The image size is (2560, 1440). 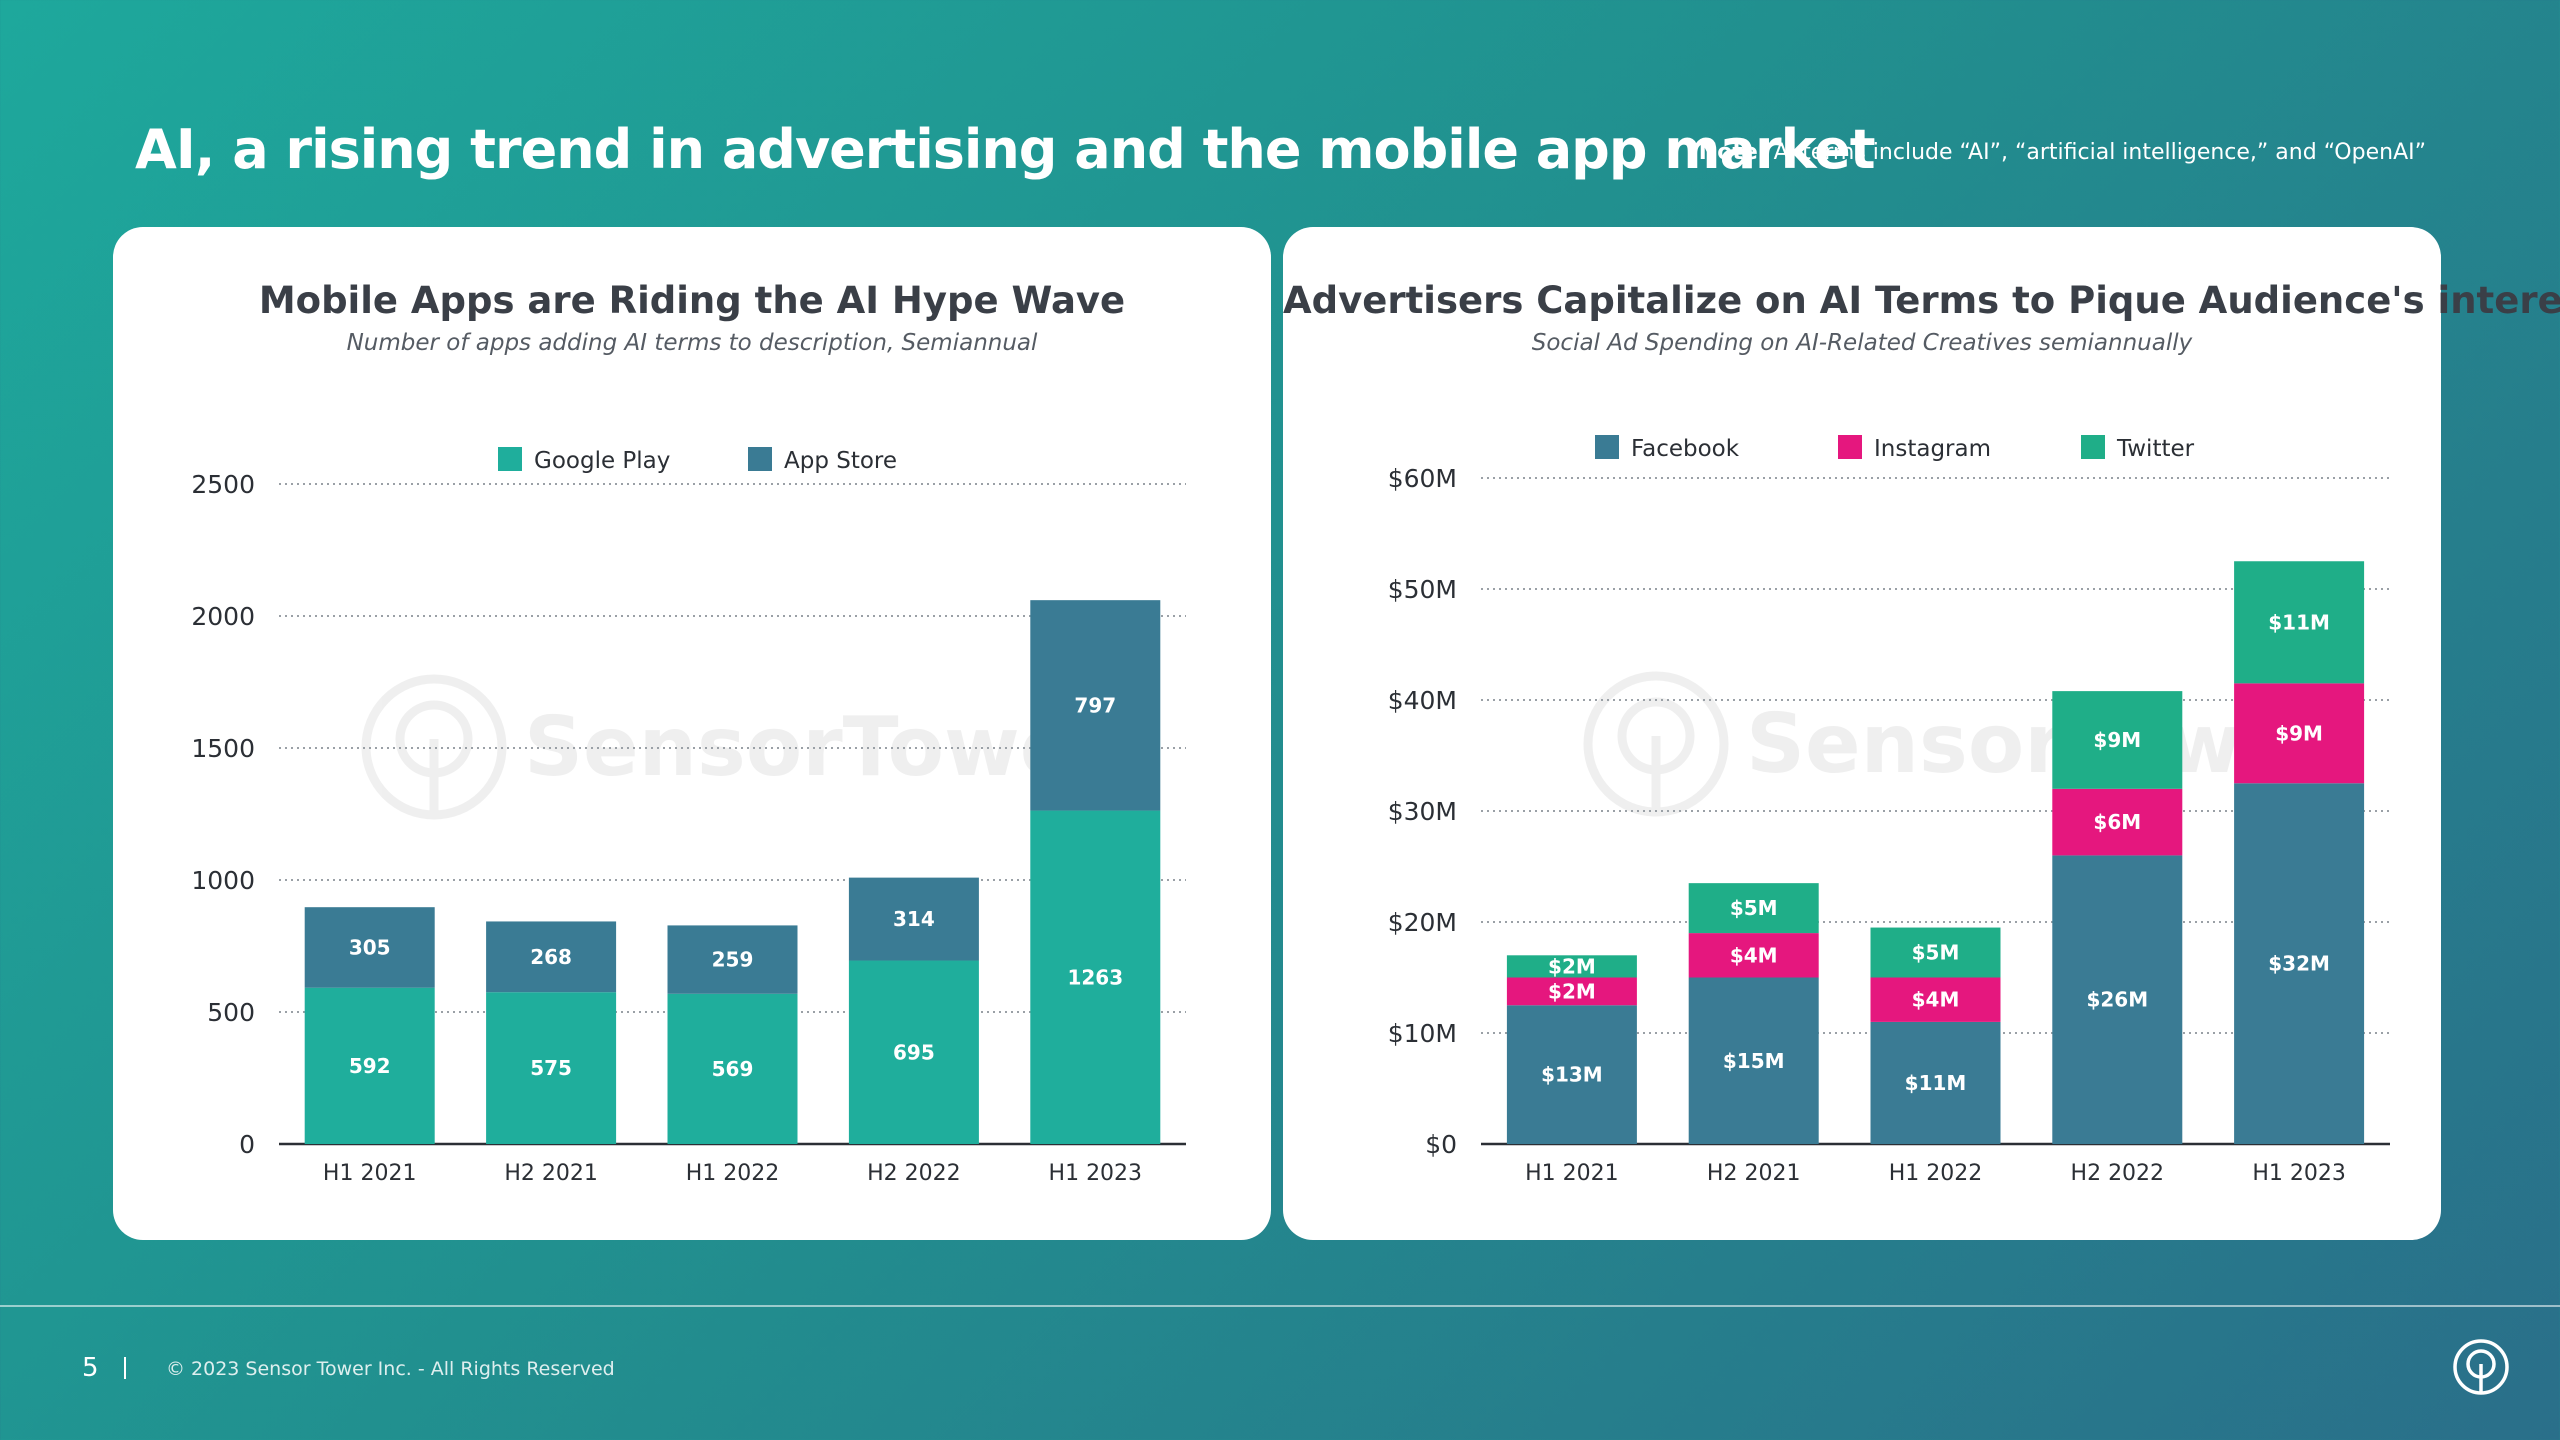 I want to click on bar-twitter-h1-2022, so click(x=1935, y=952).